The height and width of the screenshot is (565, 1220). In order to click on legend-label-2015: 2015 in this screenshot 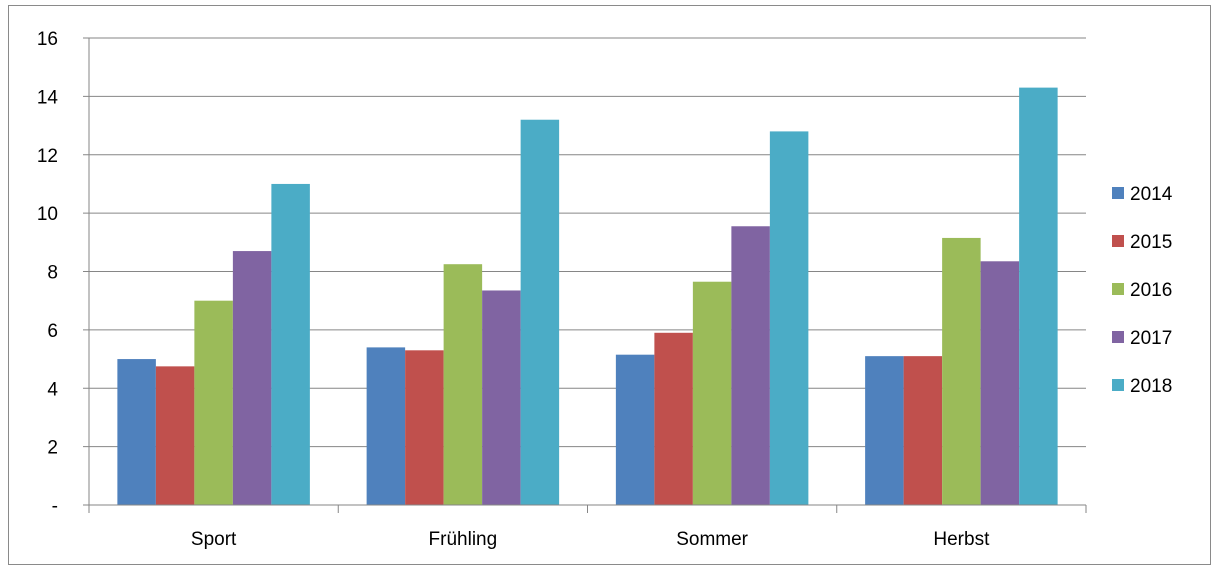, I will do `click(1151, 242)`.